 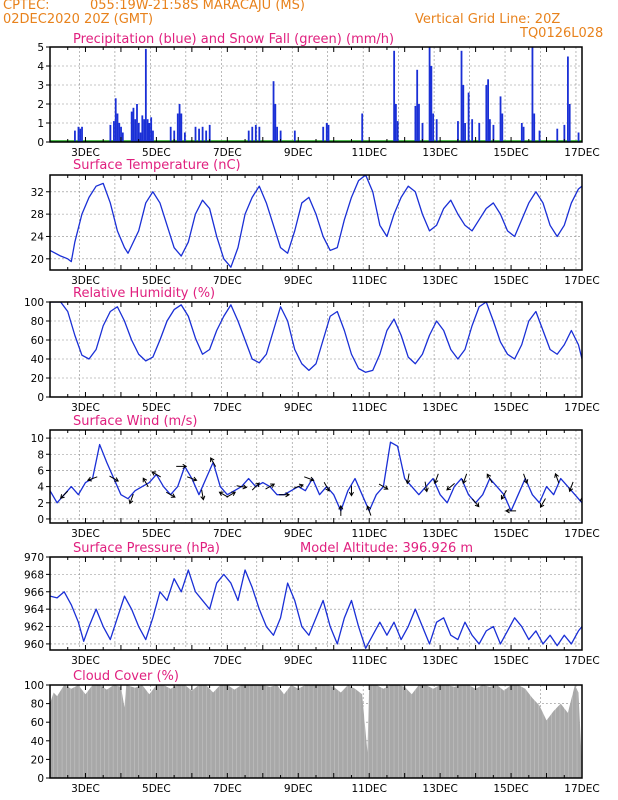 I want to click on panel-title: Cloud Cover (%), so click(x=126, y=676).